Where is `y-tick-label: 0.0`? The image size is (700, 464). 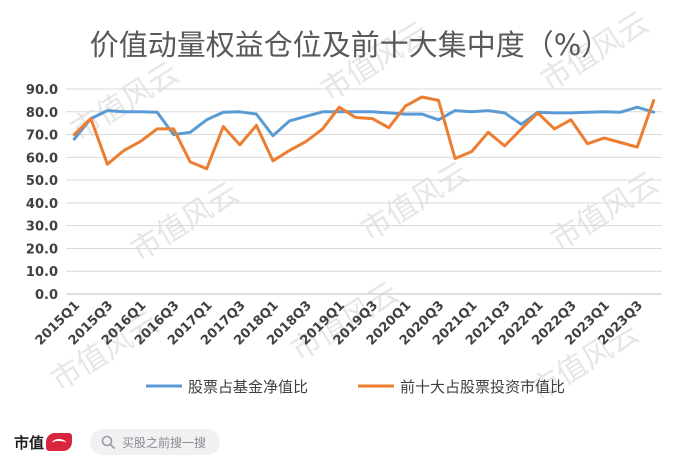 y-tick-label: 0.0 is located at coordinates (46, 295).